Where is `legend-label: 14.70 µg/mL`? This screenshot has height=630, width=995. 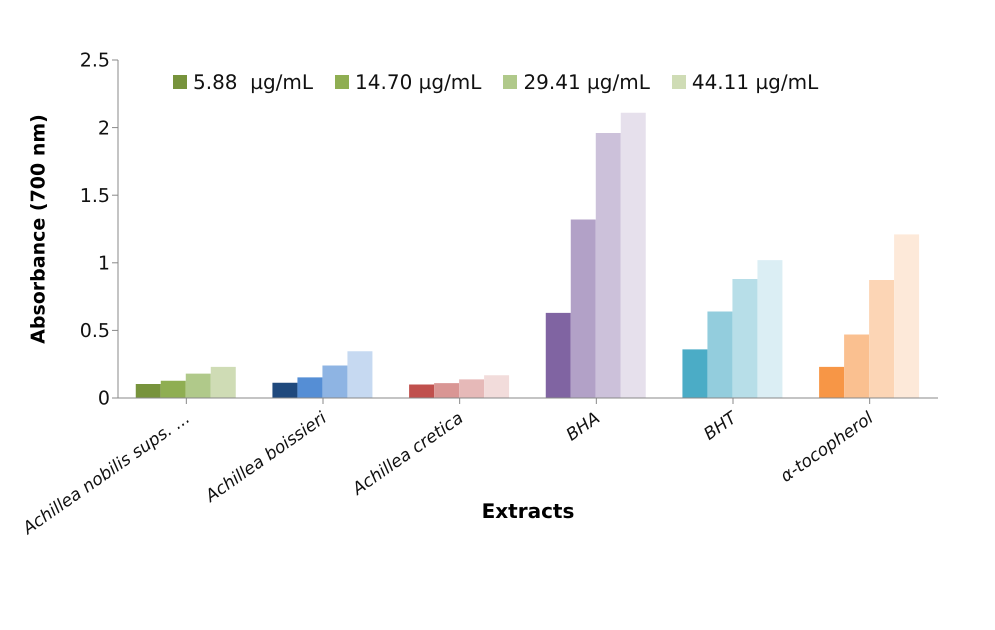 legend-label: 14.70 µg/mL is located at coordinates (418, 82).